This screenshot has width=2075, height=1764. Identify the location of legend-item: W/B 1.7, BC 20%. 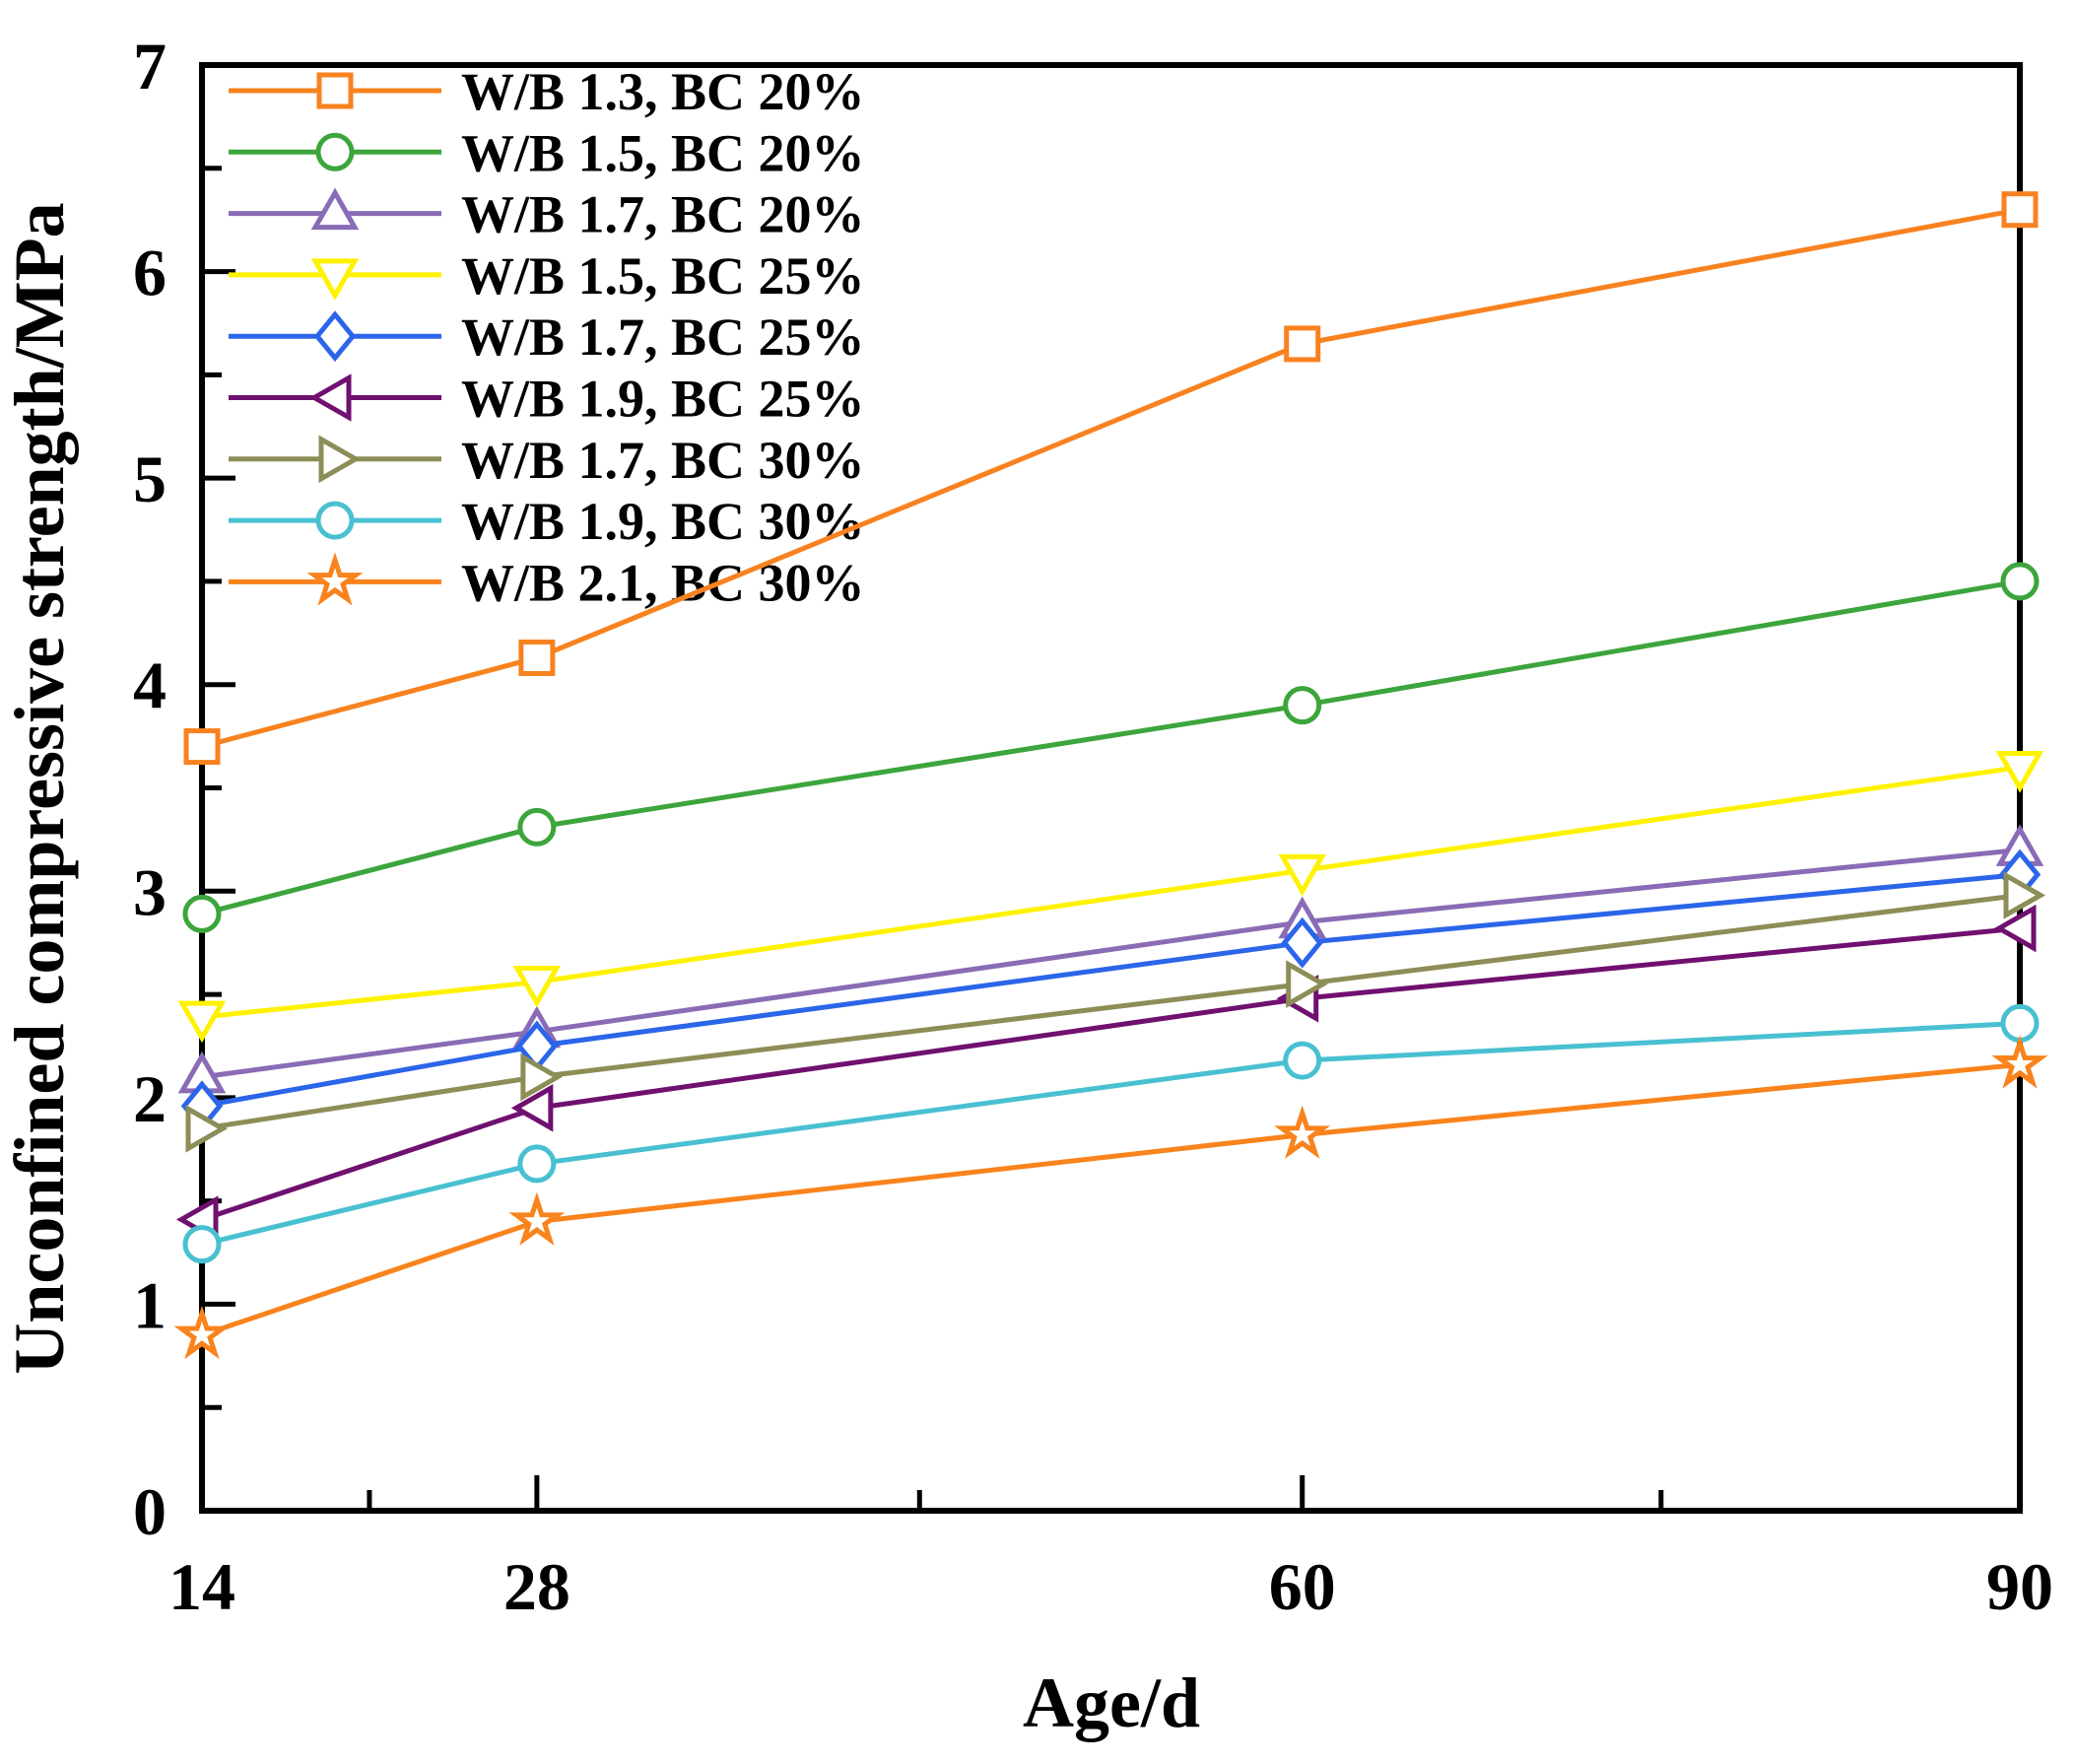
(547, 214).